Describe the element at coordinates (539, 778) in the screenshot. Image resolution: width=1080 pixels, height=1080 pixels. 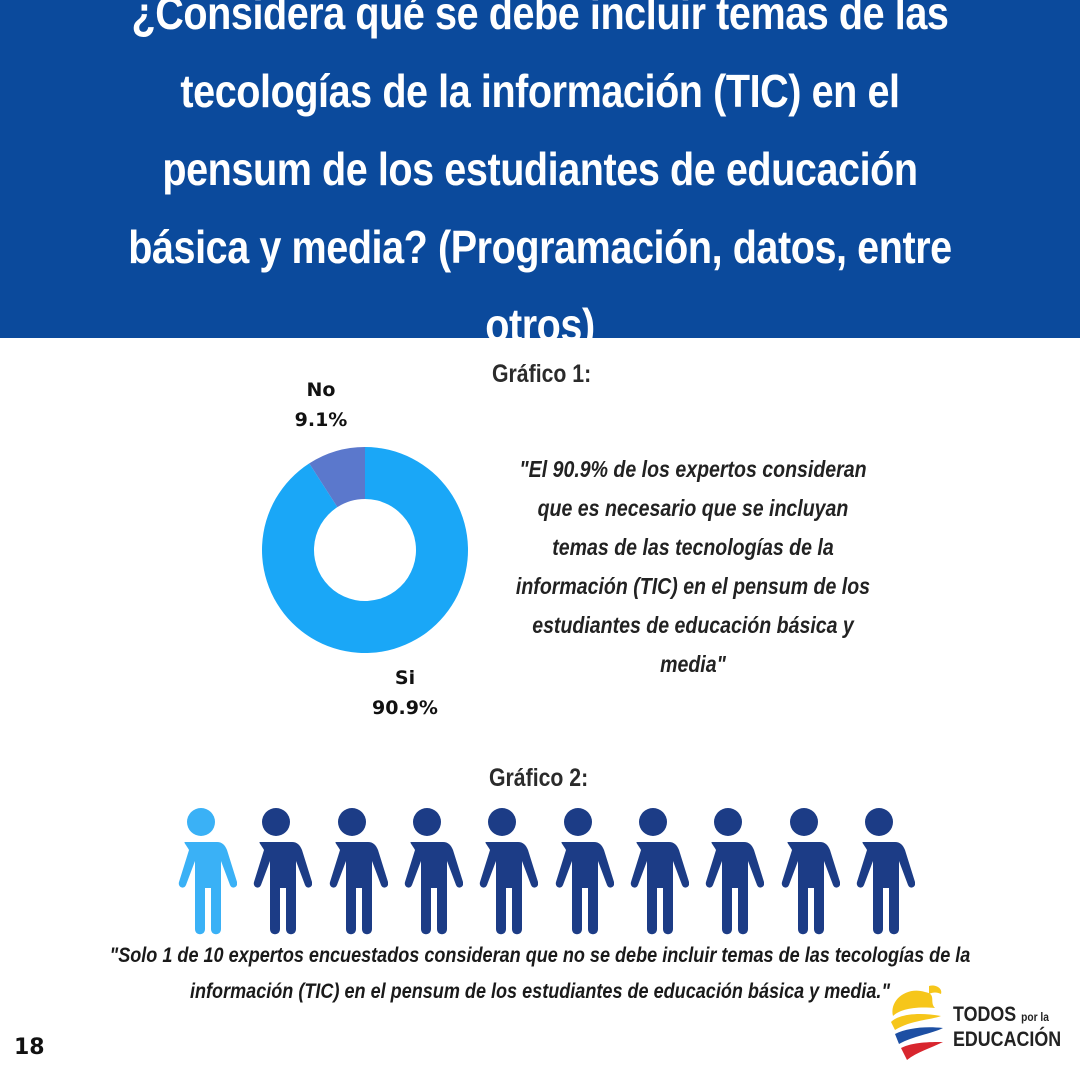
I see `grafico2-title: Gráfico 2:` at that location.